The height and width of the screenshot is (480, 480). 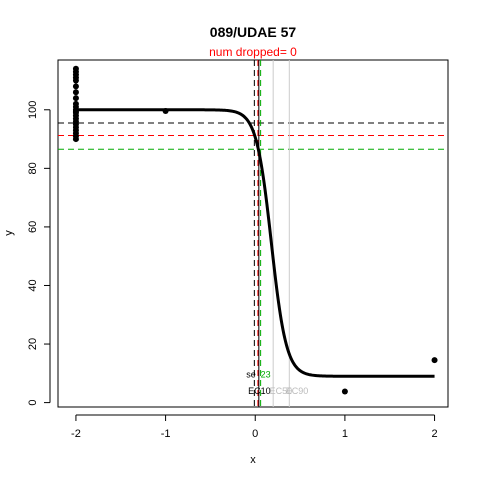 What do you see at coordinates (253, 460) in the screenshot?
I see `x-axis-label: x` at bounding box center [253, 460].